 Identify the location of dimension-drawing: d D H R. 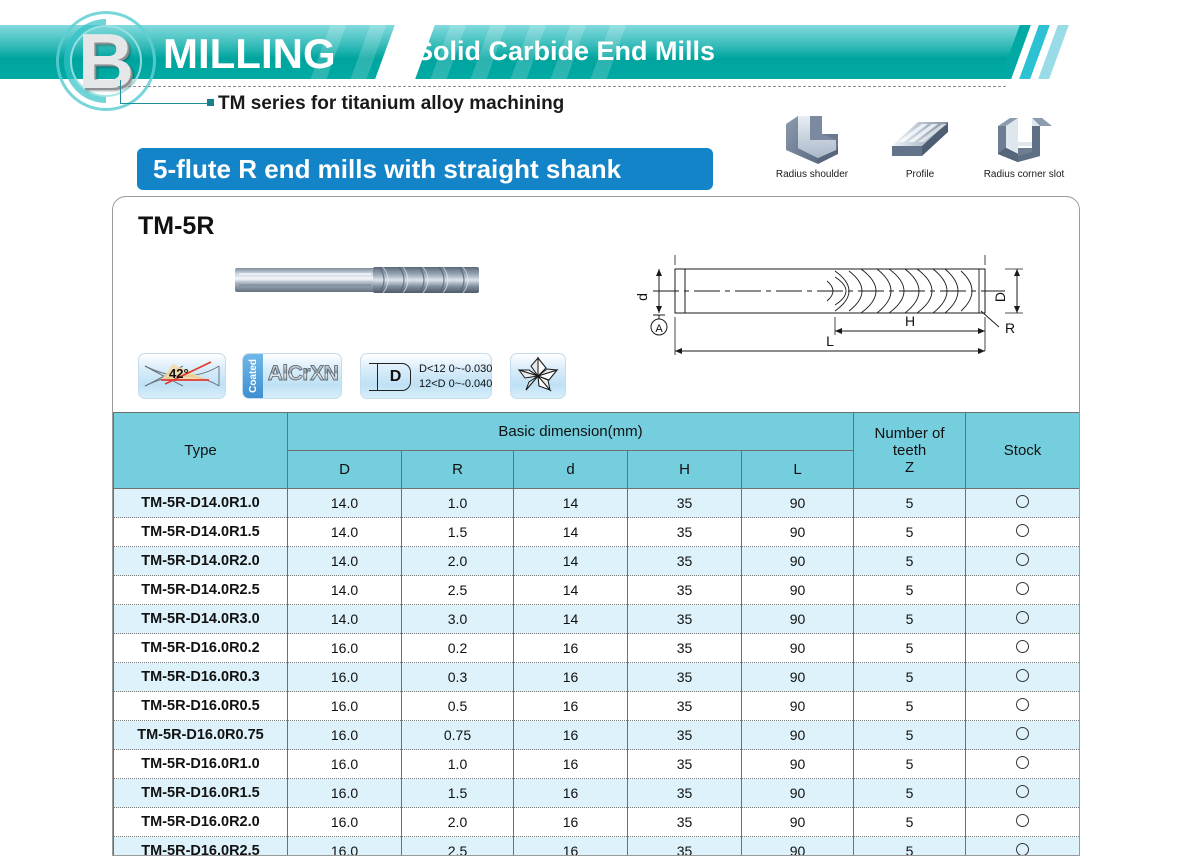
(828, 305).